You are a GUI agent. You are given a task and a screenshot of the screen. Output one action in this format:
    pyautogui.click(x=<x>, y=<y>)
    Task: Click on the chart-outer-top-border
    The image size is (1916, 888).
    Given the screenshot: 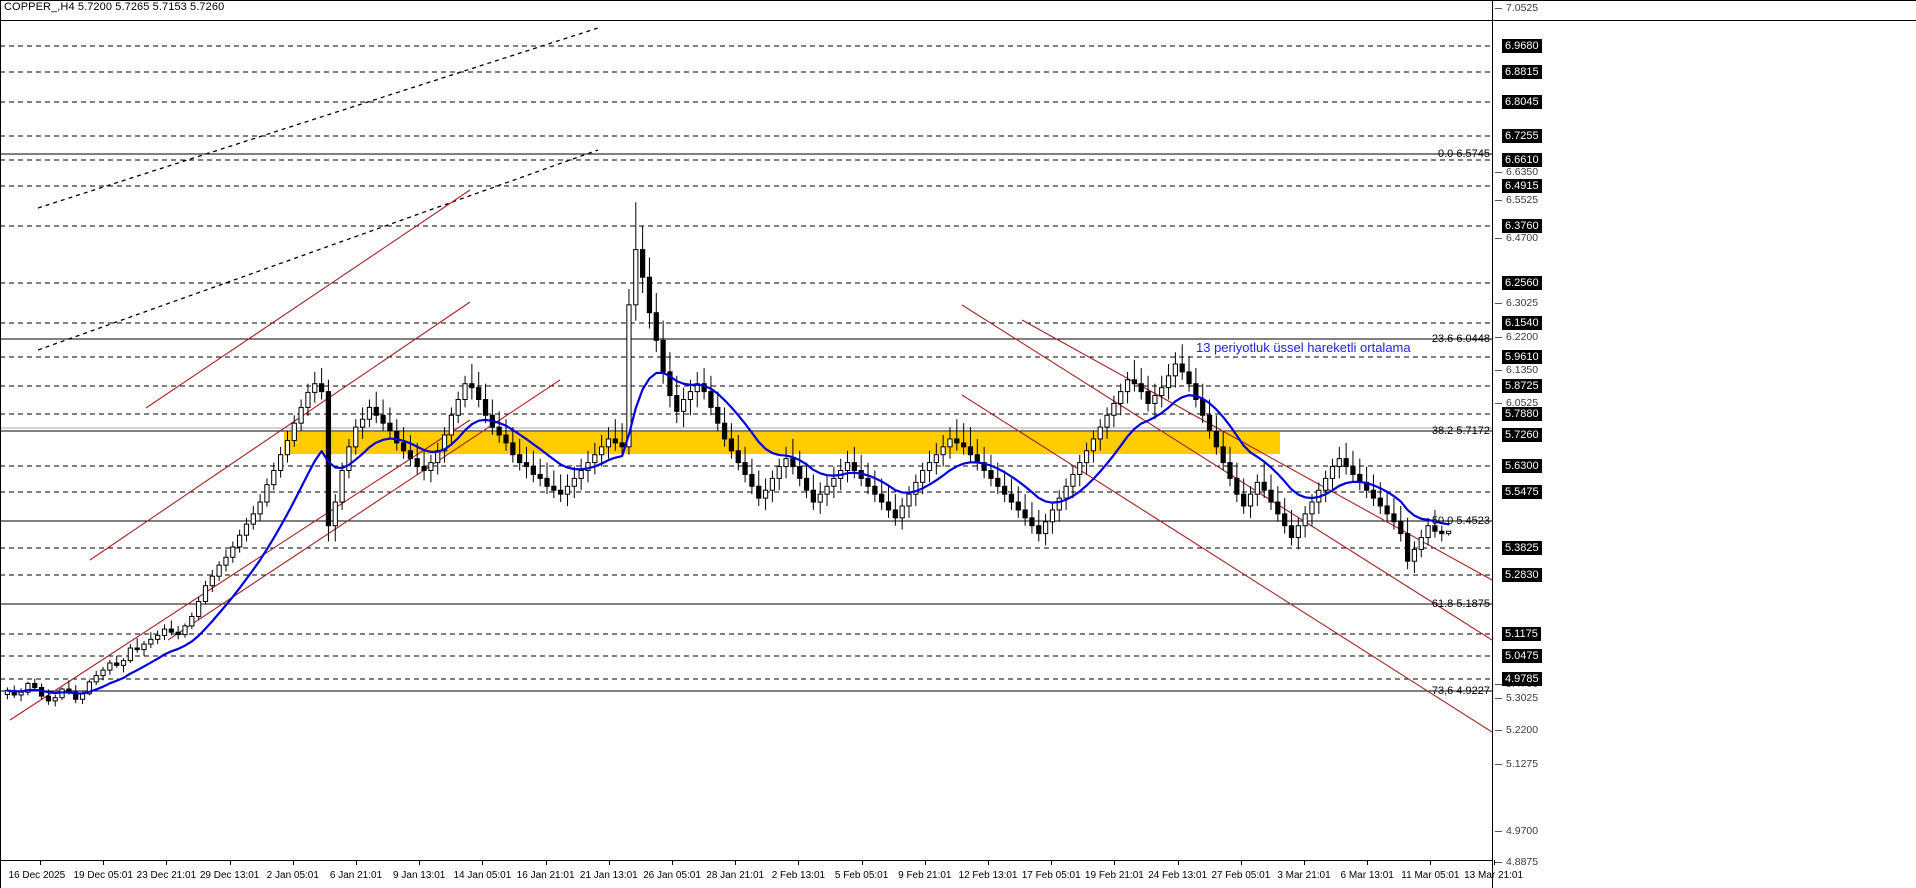 What is the action you would take?
    pyautogui.click(x=958, y=0)
    